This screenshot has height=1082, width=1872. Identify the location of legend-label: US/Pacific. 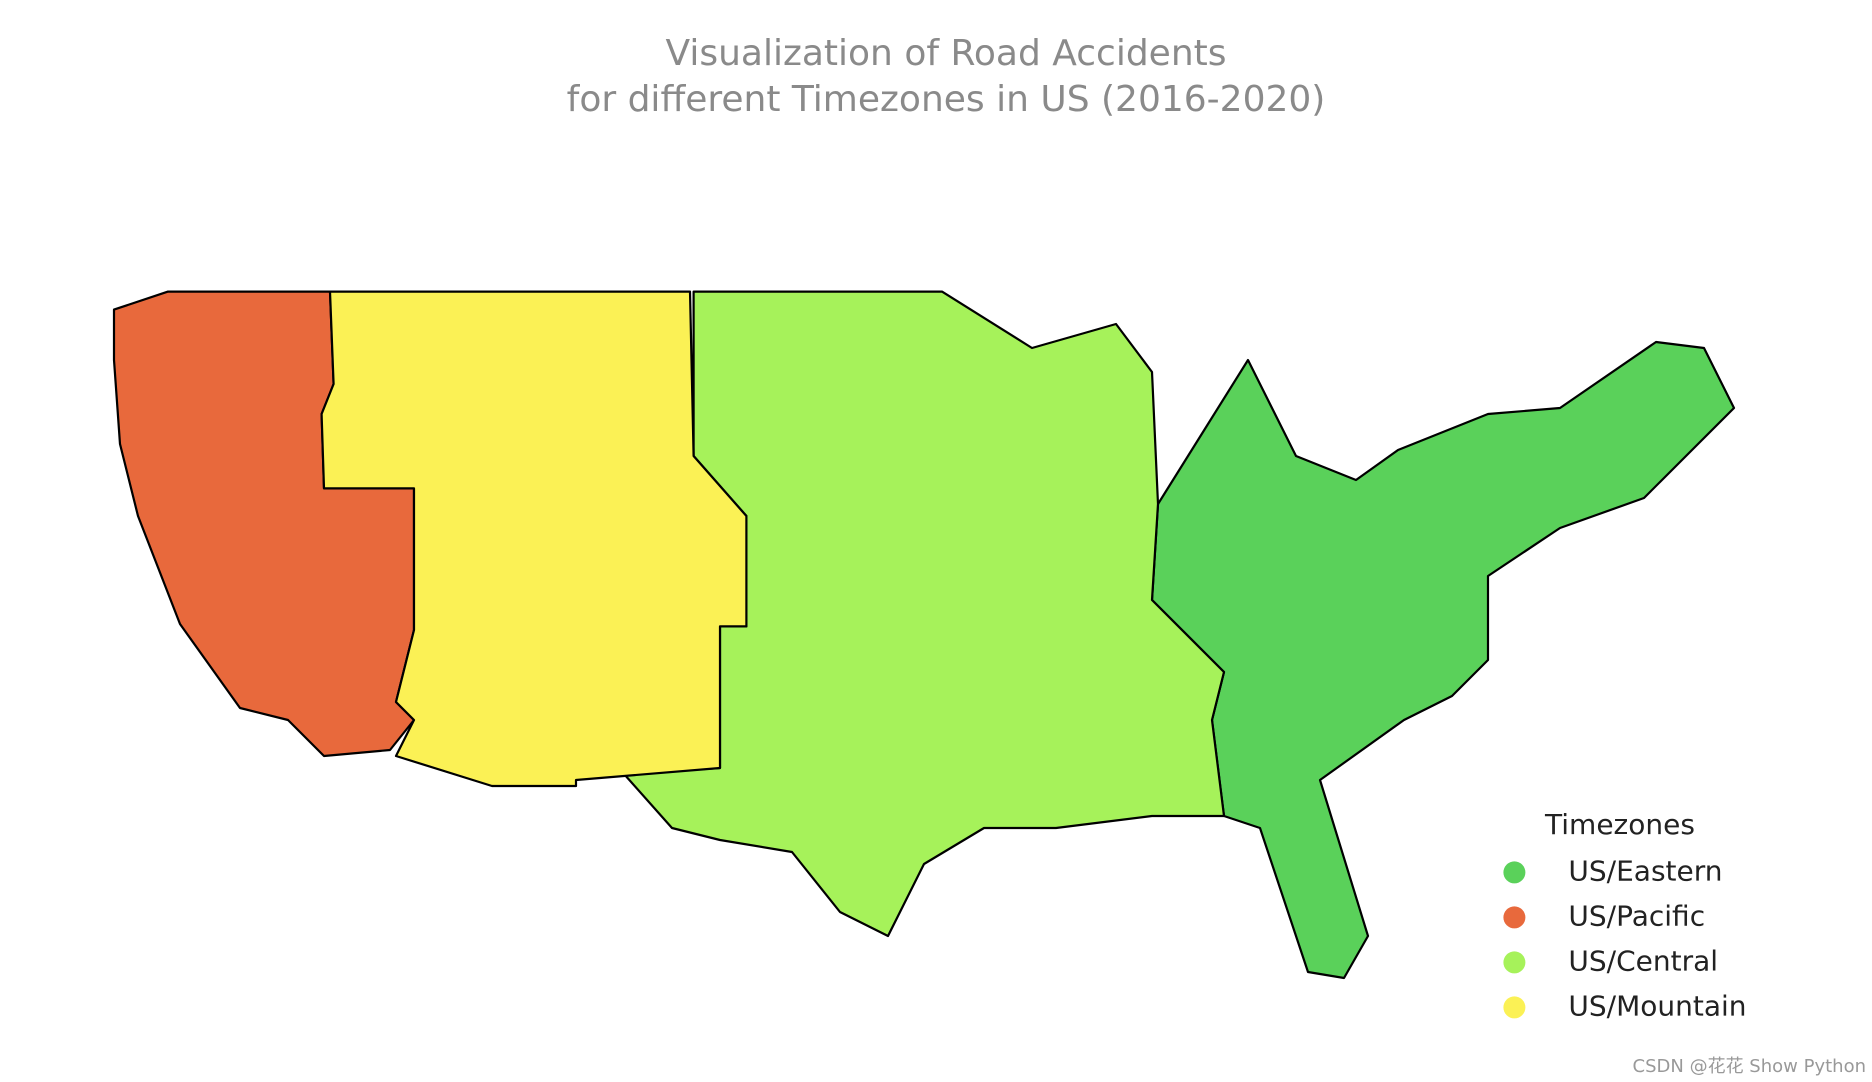
(1636, 915).